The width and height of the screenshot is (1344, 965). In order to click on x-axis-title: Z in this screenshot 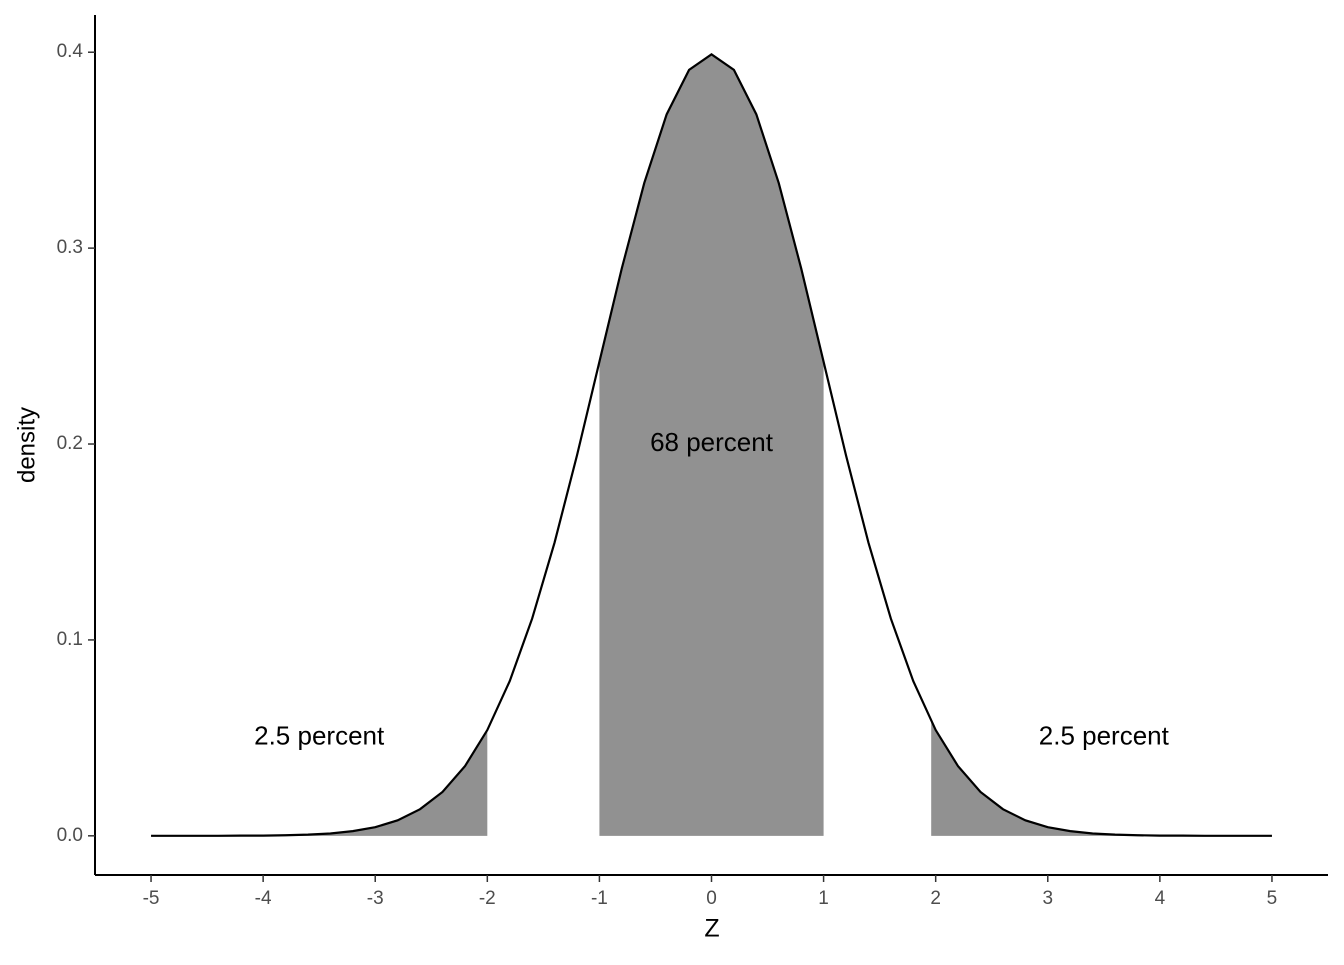, I will do `click(711, 929)`.